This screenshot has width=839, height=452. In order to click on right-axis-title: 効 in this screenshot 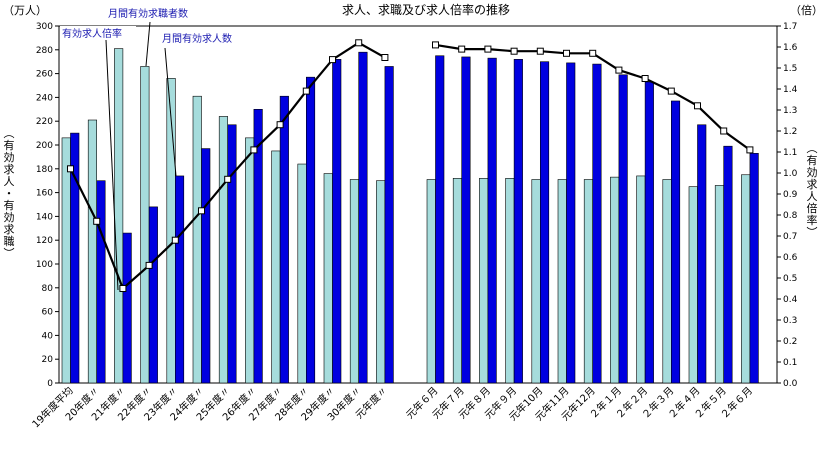, I will do `click(812, 172)`.